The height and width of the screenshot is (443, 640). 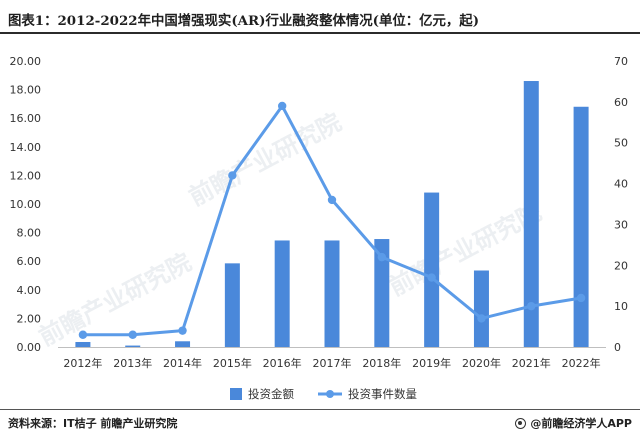 I want to click on legend-line-marker, so click(x=330, y=394).